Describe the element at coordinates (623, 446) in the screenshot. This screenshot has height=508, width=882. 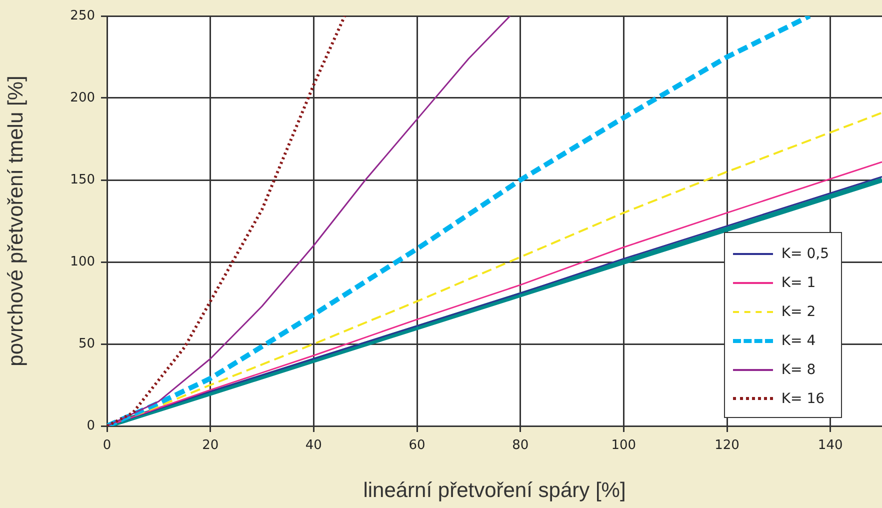
I see `x-tick-label: 100` at that location.